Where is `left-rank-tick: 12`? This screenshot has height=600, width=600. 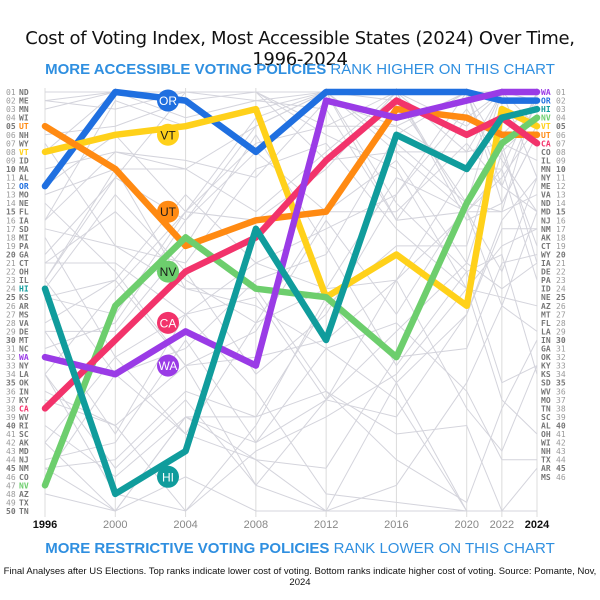 left-rank-tick: 12 is located at coordinates (11, 186).